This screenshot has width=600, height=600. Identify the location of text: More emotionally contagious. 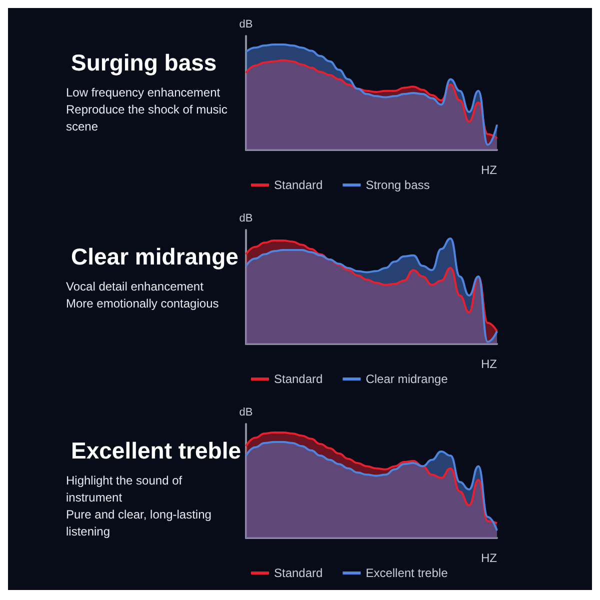
(142, 303).